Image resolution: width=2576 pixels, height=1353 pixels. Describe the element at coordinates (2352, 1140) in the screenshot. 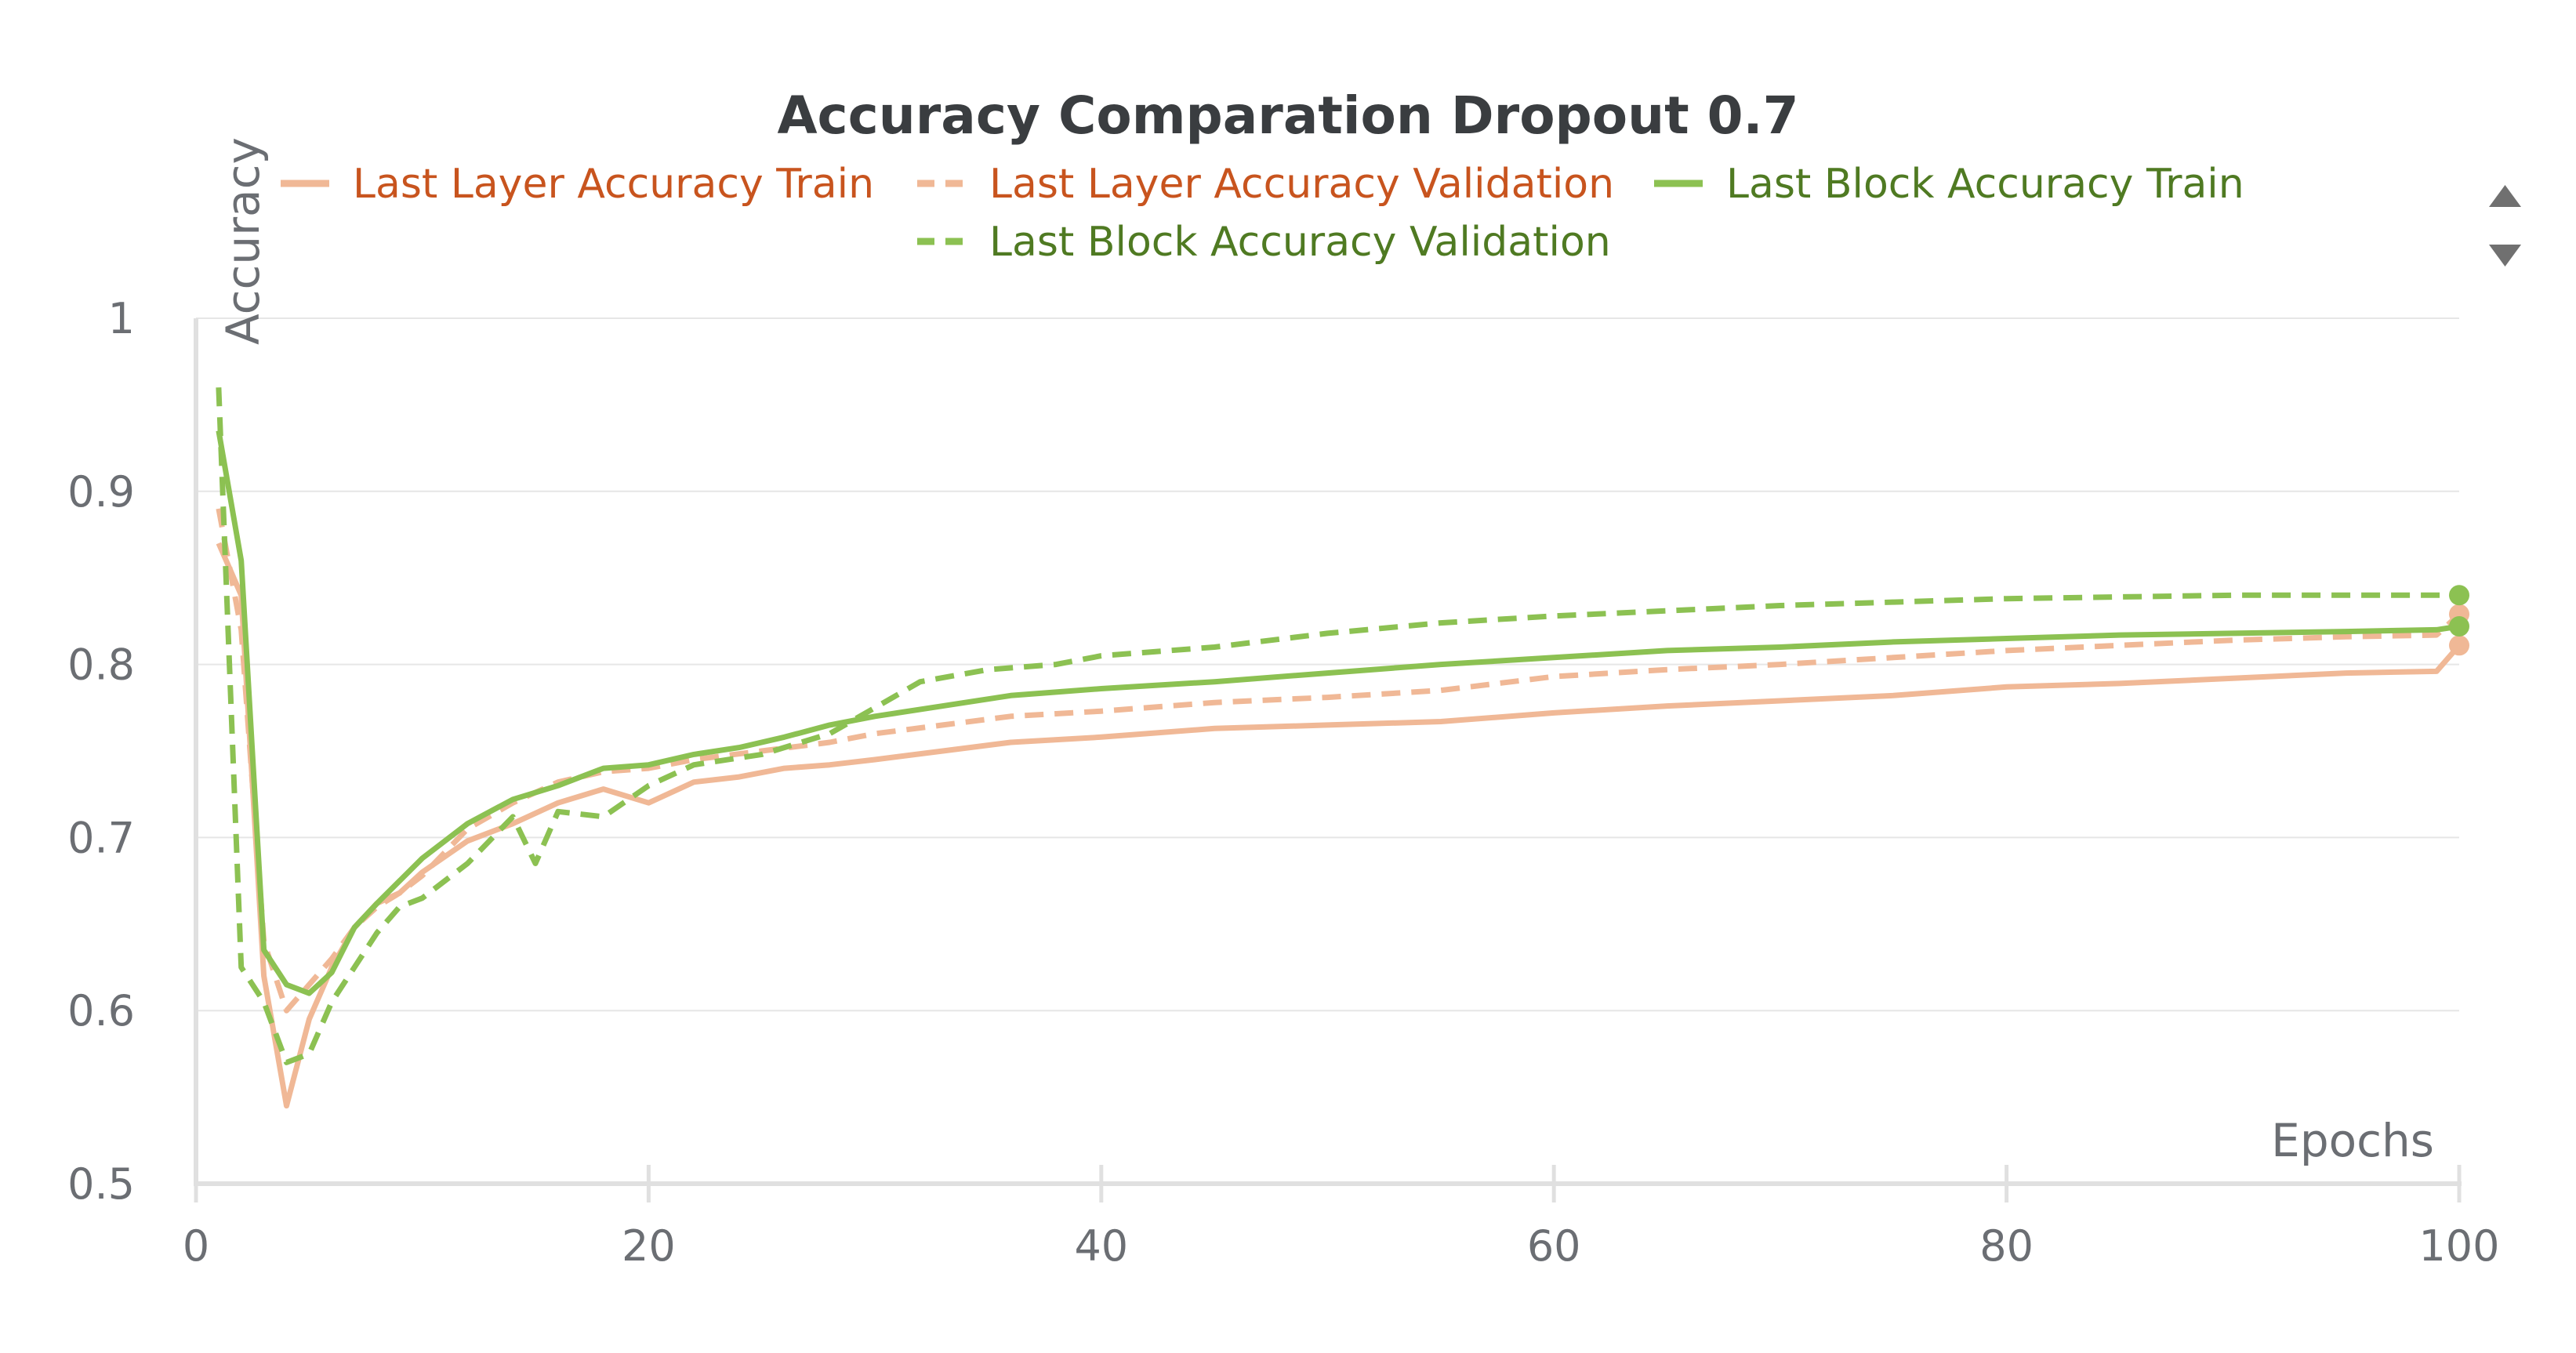

I see `x-axis-label: Epochs` at that location.